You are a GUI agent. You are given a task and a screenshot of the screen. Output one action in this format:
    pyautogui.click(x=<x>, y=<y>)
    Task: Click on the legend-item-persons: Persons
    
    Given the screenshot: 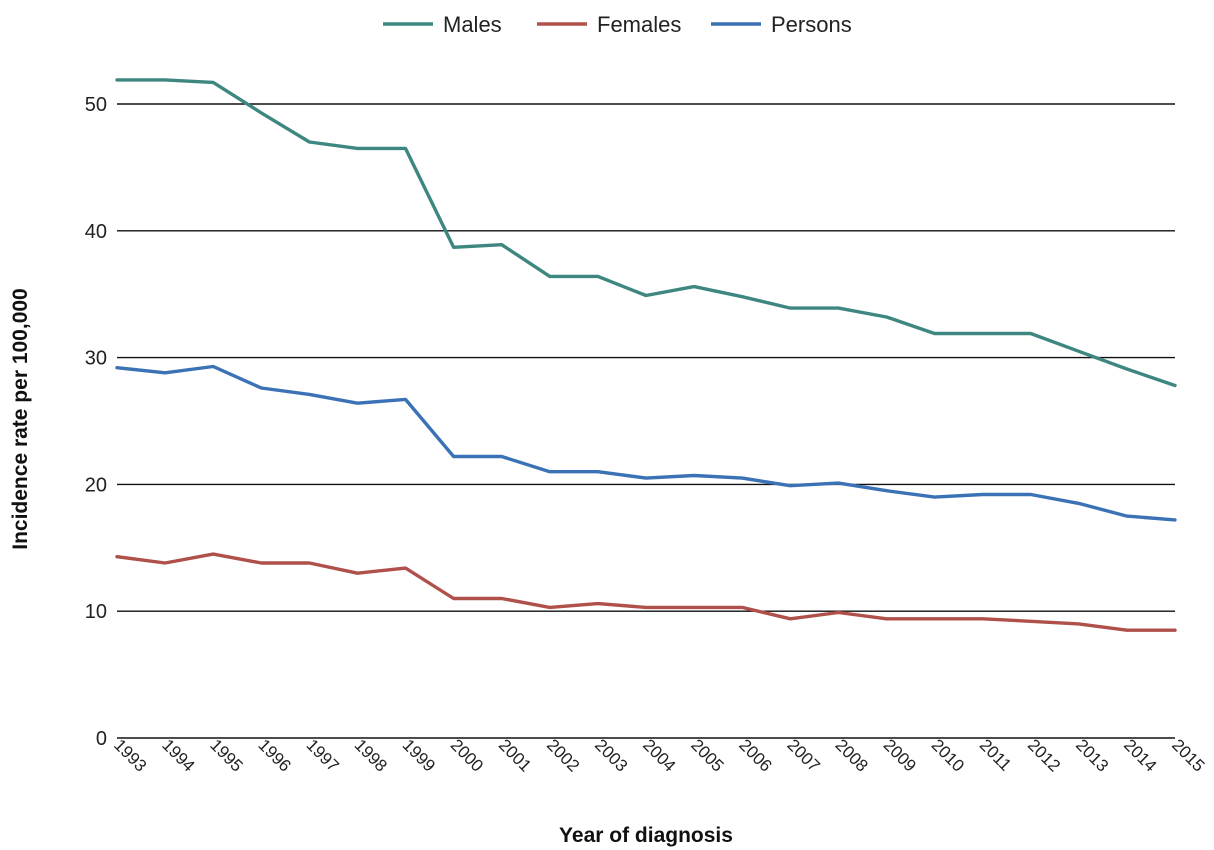 What is the action you would take?
    pyautogui.click(x=781, y=24)
    